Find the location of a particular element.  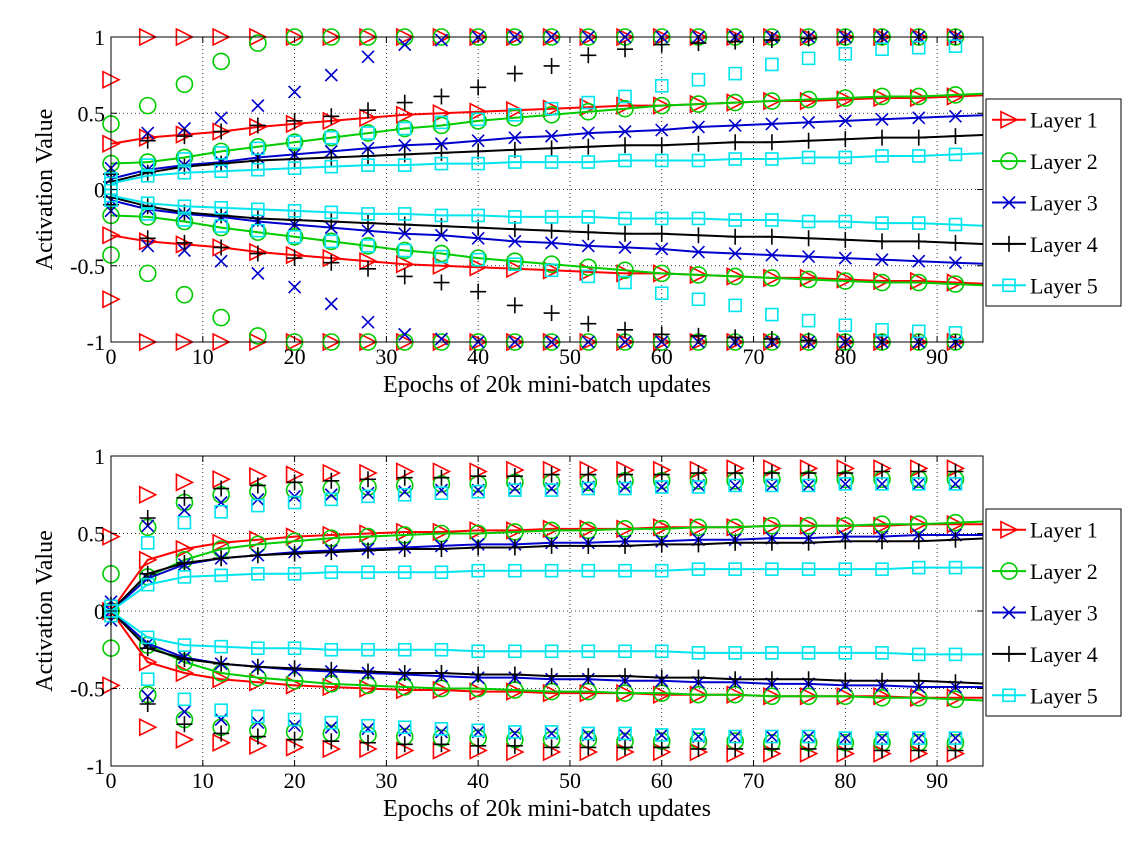

x-tick-label: 40 is located at coordinates (478, 780).